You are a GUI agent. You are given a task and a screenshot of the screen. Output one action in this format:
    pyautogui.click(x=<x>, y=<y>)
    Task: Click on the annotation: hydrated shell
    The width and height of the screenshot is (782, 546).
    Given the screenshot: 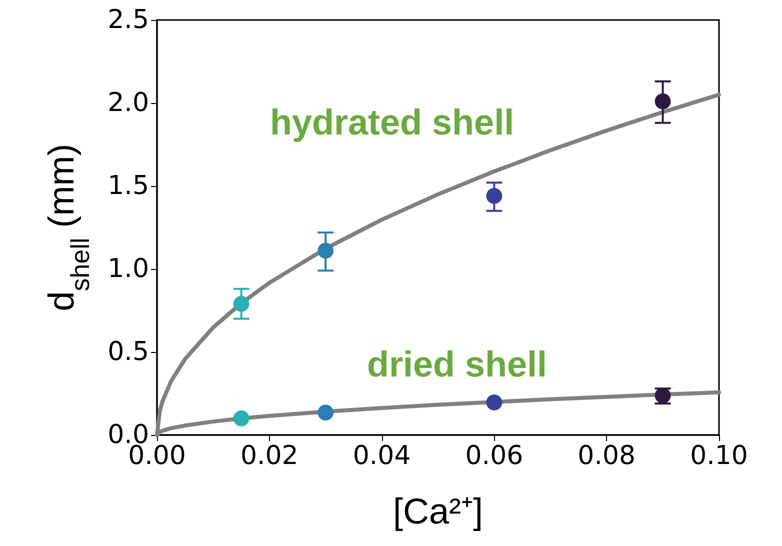 What is the action you would take?
    pyautogui.click(x=392, y=122)
    